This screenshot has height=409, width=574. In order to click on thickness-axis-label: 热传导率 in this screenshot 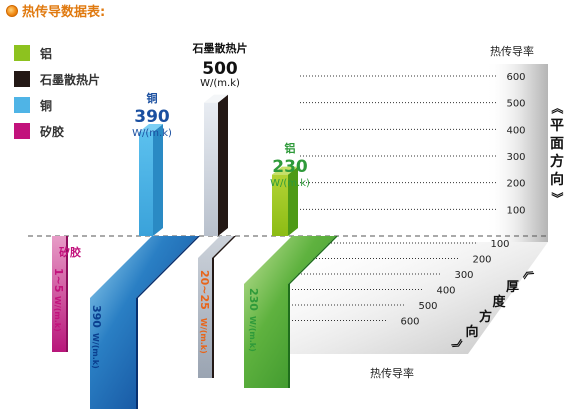, I will do `click(392, 373)`.